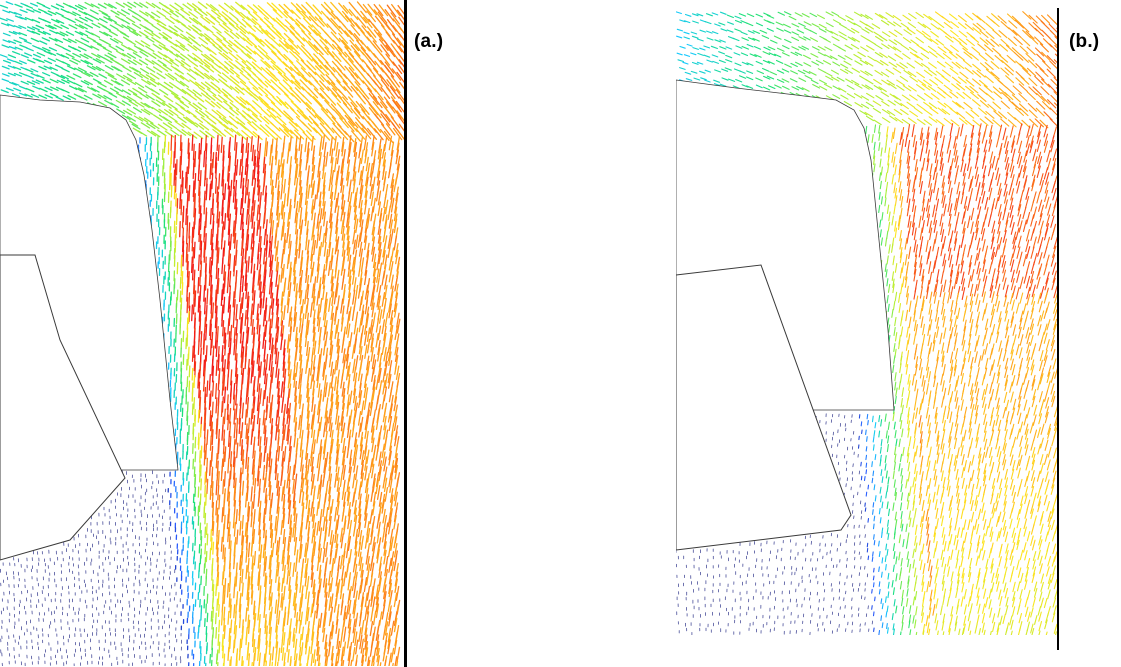 This screenshot has width=1121, height=667. What do you see at coordinates (405, 333) in the screenshot?
I see `divider-line-a` at bounding box center [405, 333].